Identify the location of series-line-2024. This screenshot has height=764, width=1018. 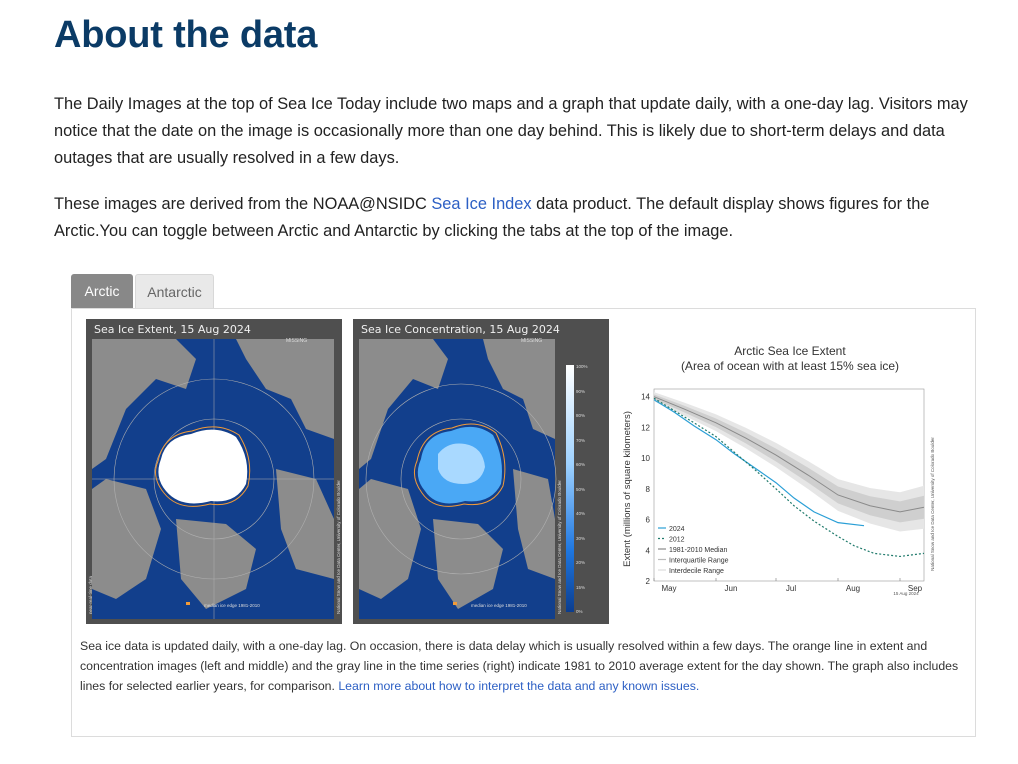
(759, 463).